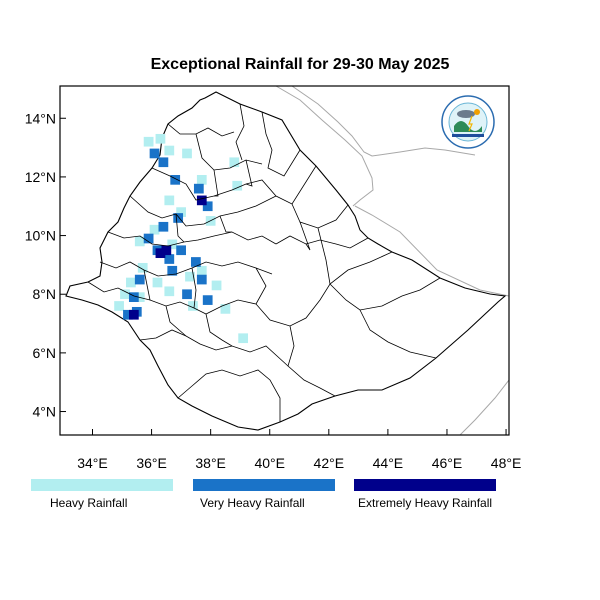  What do you see at coordinates (329, 463) in the screenshot?
I see `x-tick-label: 42°E` at bounding box center [329, 463].